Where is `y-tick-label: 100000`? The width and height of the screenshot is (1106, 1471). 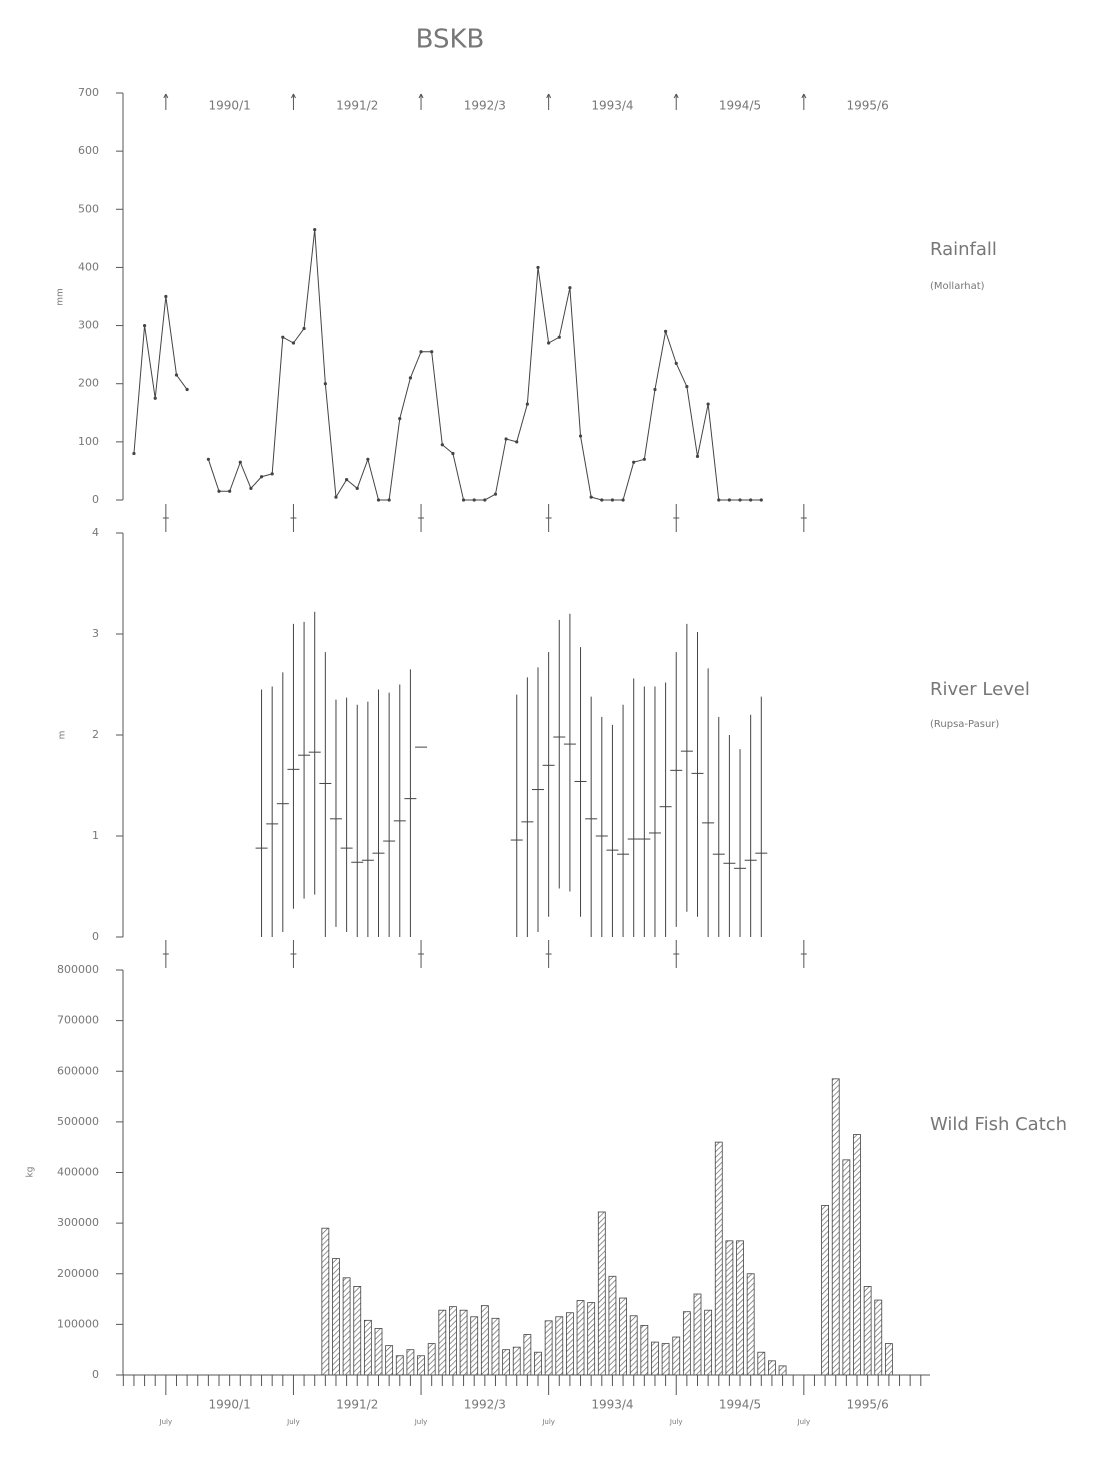 y-tick-label: 100000 is located at coordinates (78, 1323).